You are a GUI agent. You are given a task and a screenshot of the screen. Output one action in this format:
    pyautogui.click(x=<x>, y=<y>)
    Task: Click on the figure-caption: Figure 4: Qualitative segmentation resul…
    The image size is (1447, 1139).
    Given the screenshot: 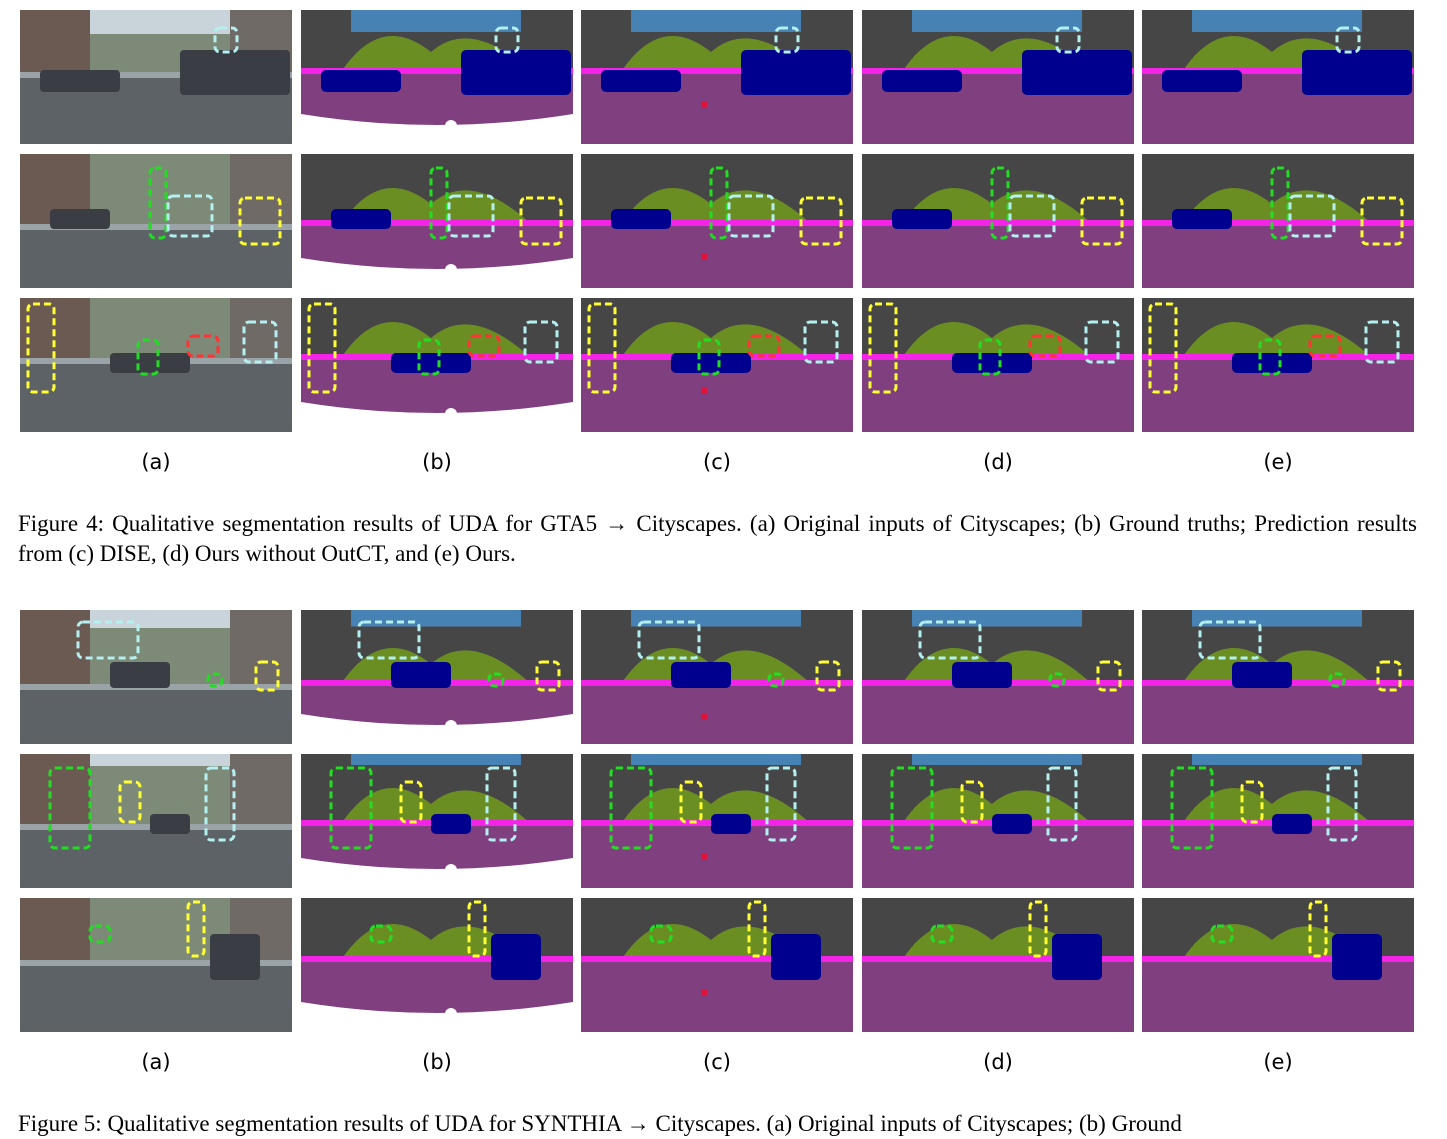 What is the action you would take?
    pyautogui.click(x=717, y=538)
    